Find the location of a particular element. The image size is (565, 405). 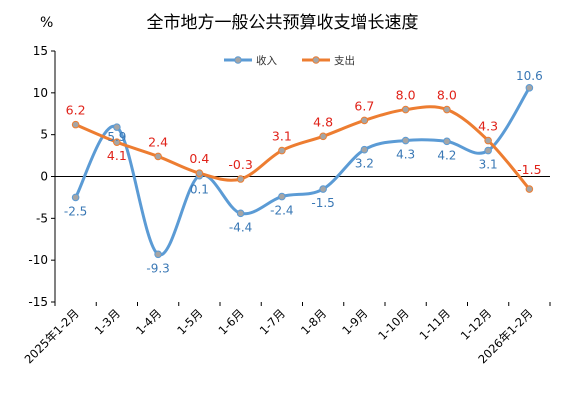

x-tick-label: 1-5月 is located at coordinates (189, 321).